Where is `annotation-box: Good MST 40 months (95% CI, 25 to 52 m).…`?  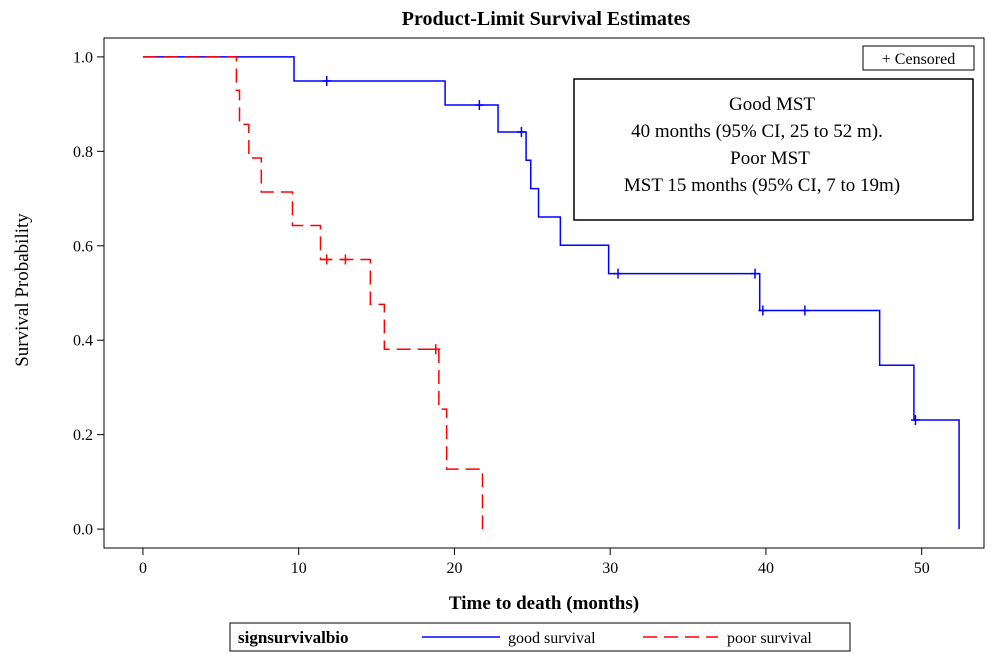
annotation-box: Good MST 40 months (95% CI, 25 to 52 m).… is located at coordinates (773, 149).